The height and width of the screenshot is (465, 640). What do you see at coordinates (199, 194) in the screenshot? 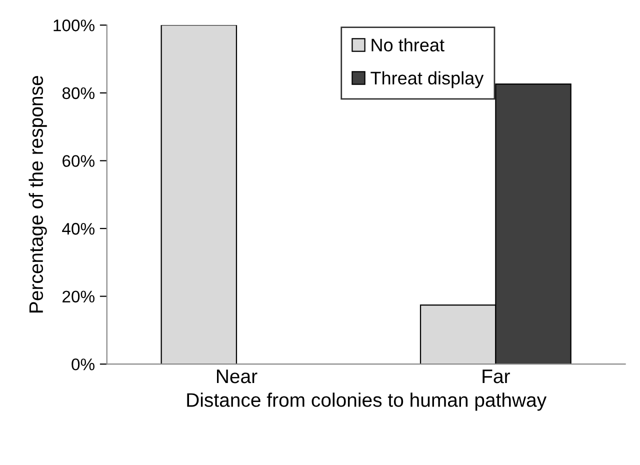
I see `bar` at bounding box center [199, 194].